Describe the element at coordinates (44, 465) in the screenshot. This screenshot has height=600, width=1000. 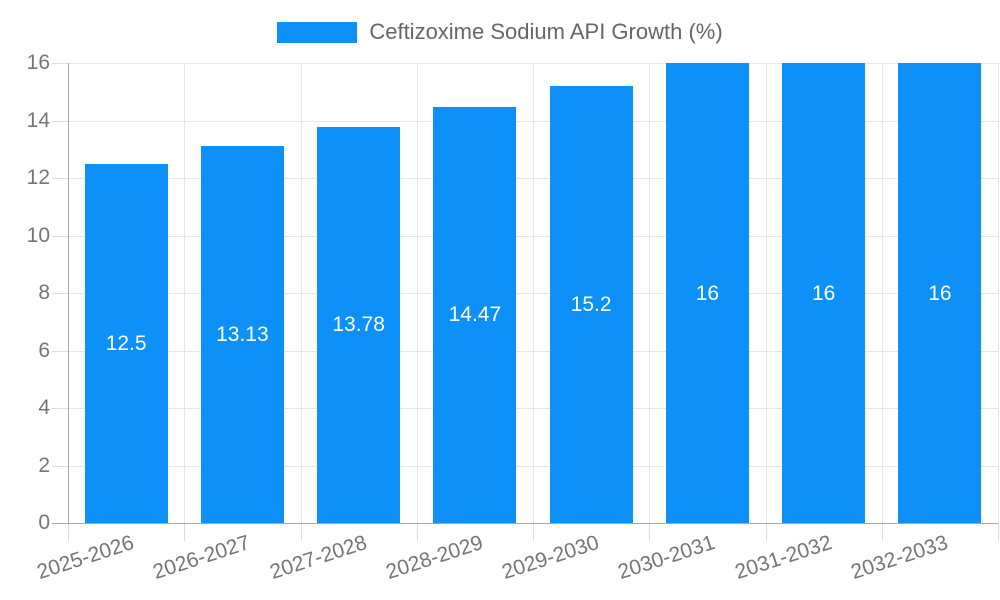
I see `y-axis-tick-label: 2` at that location.